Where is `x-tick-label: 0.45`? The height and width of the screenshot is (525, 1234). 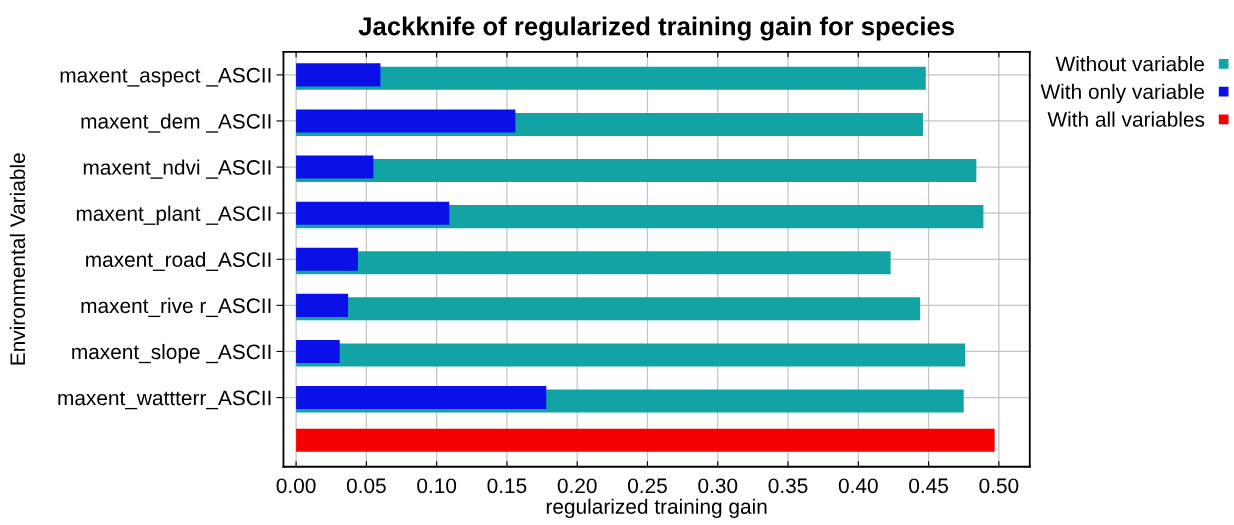 x-tick-label: 0.45 is located at coordinates (928, 486).